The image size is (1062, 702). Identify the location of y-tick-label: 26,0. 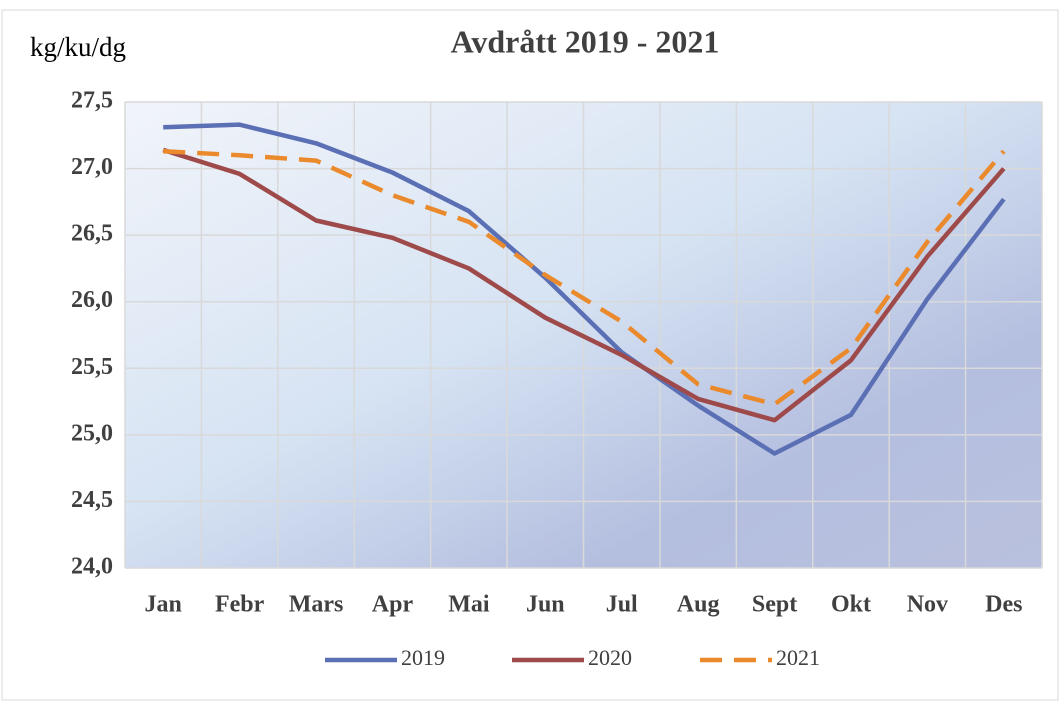
(92, 300).